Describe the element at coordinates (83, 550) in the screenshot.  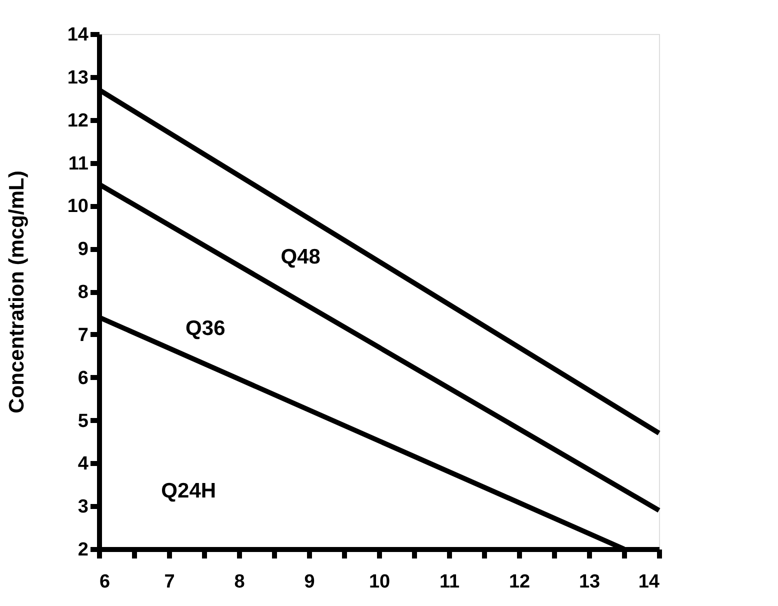
I see `y-tick-label: 2` at that location.